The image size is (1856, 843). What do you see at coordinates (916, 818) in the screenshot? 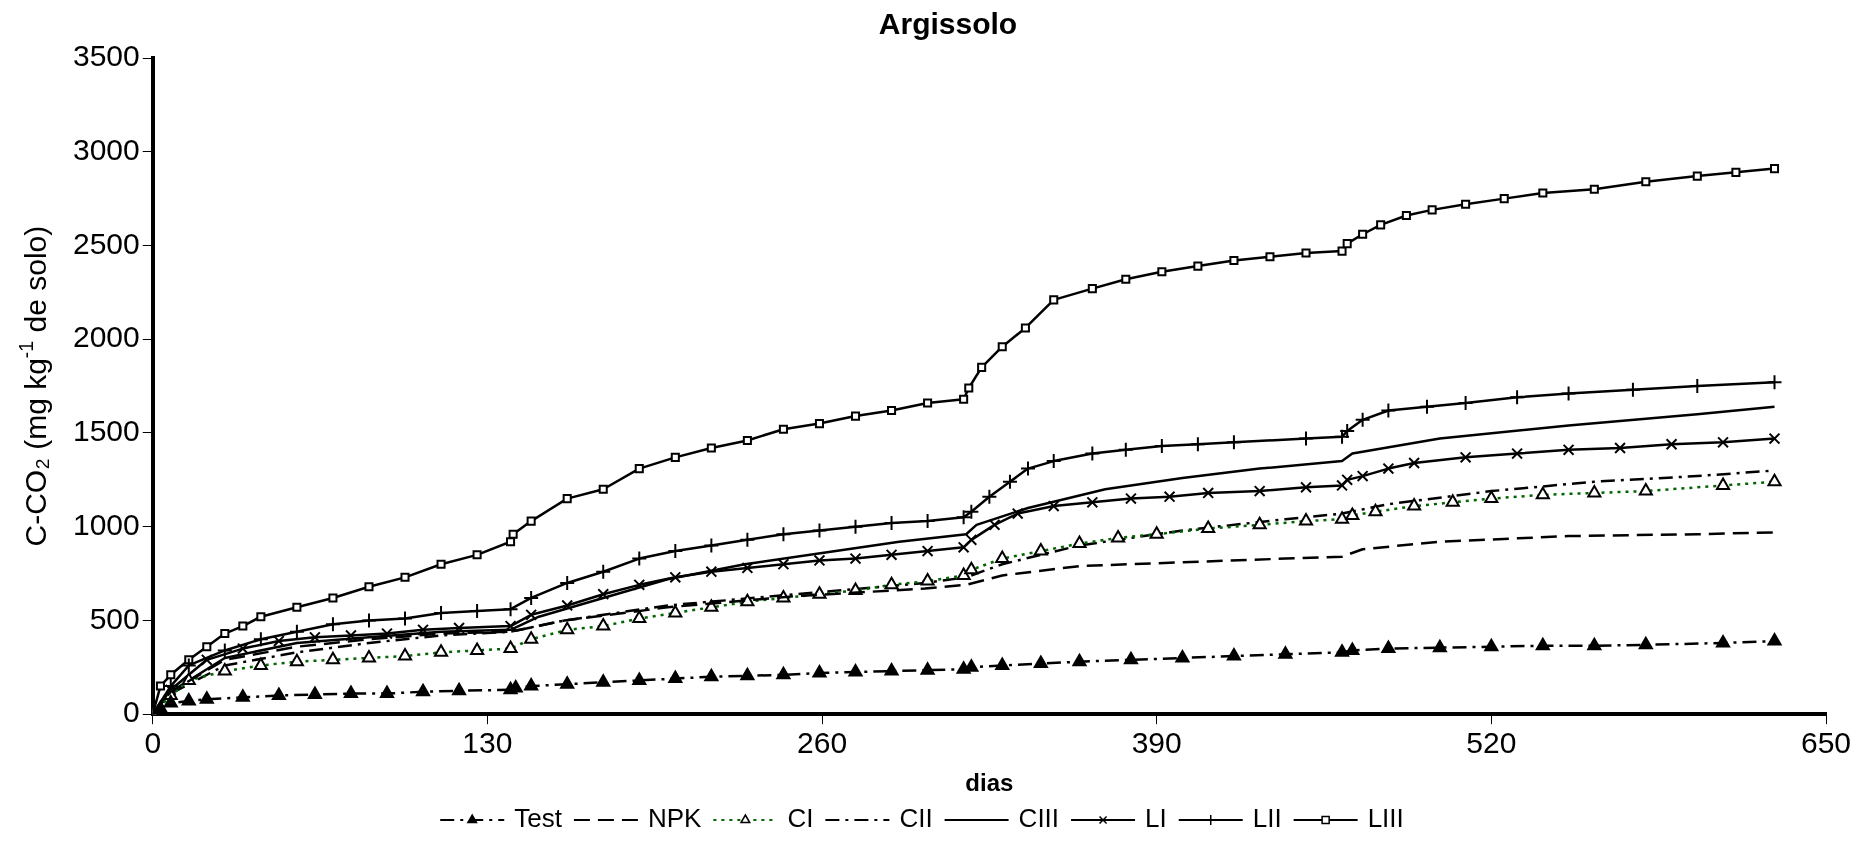
I see `legend-label: CII` at bounding box center [916, 818].